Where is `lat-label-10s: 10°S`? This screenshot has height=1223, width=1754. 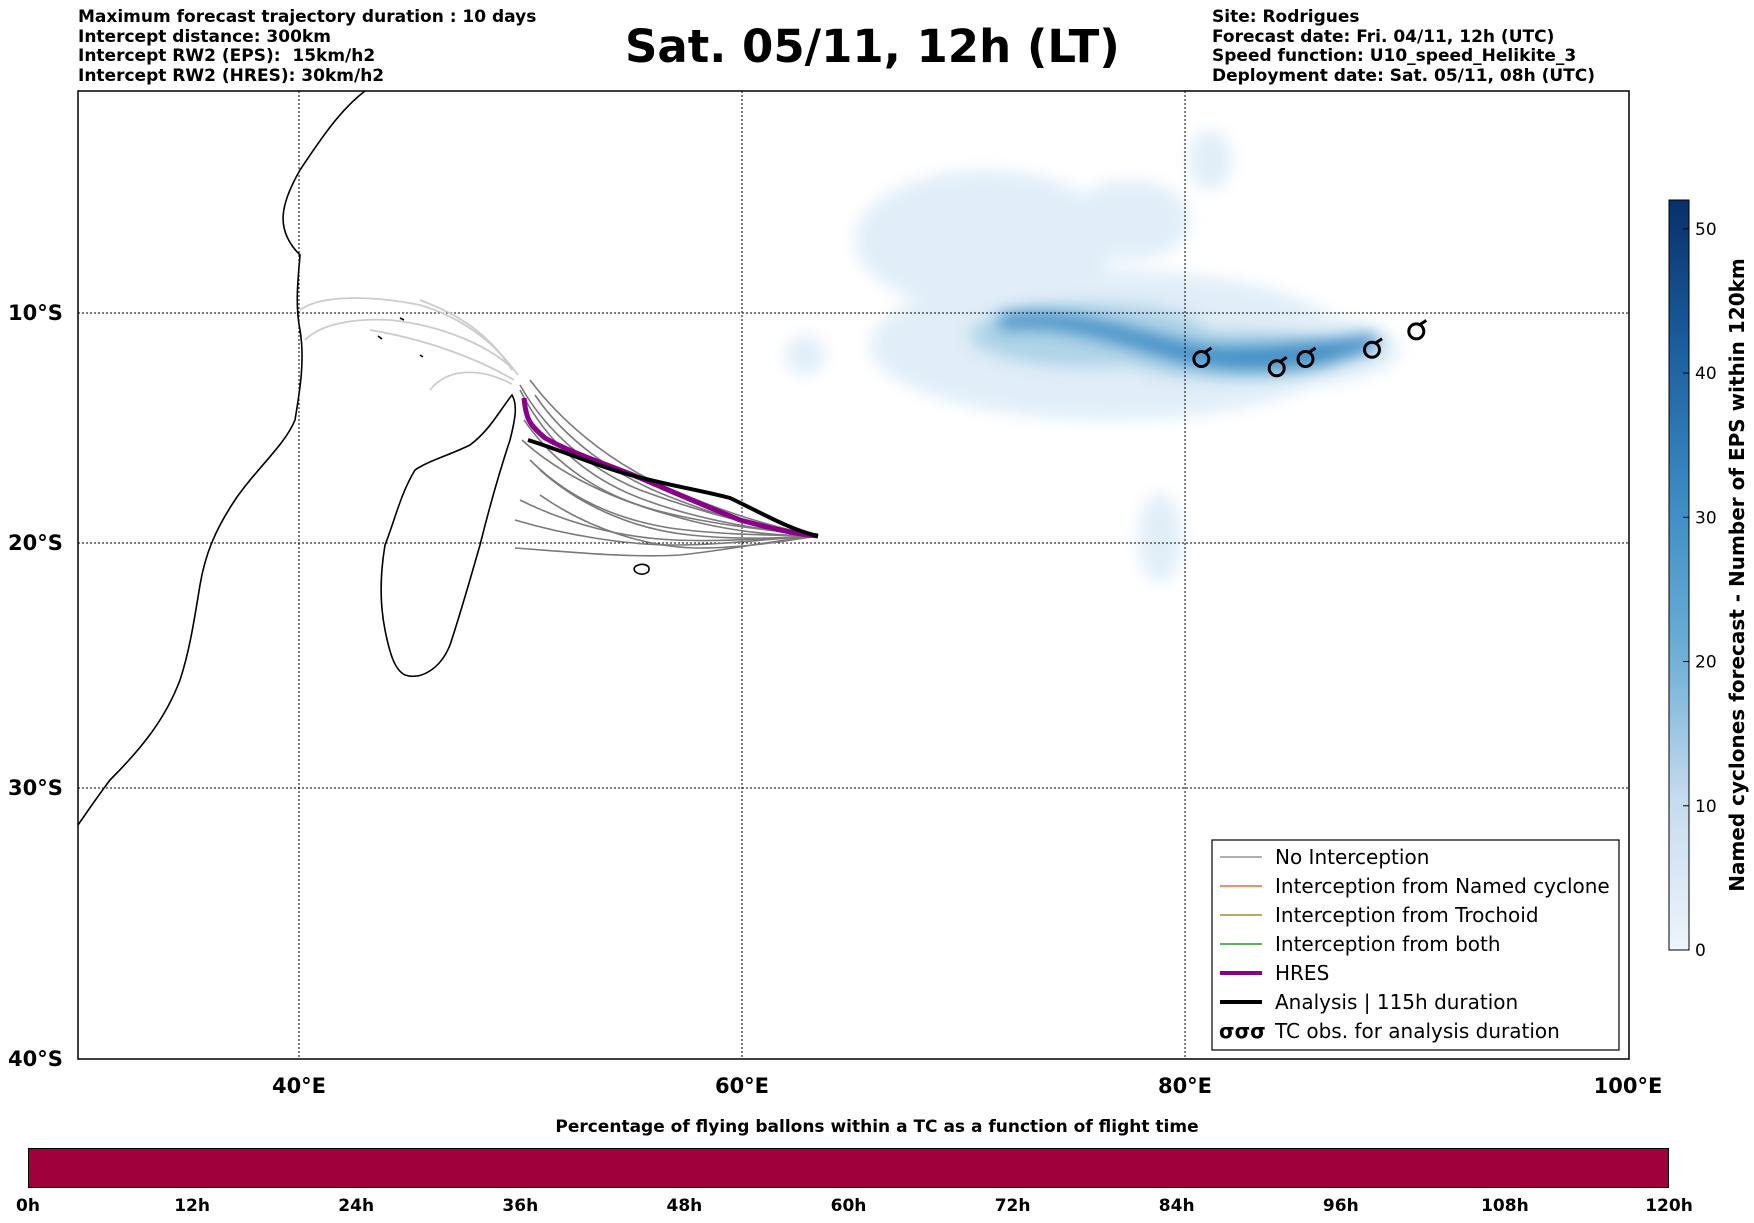
lat-label-10s: 10°S is located at coordinates (35, 313).